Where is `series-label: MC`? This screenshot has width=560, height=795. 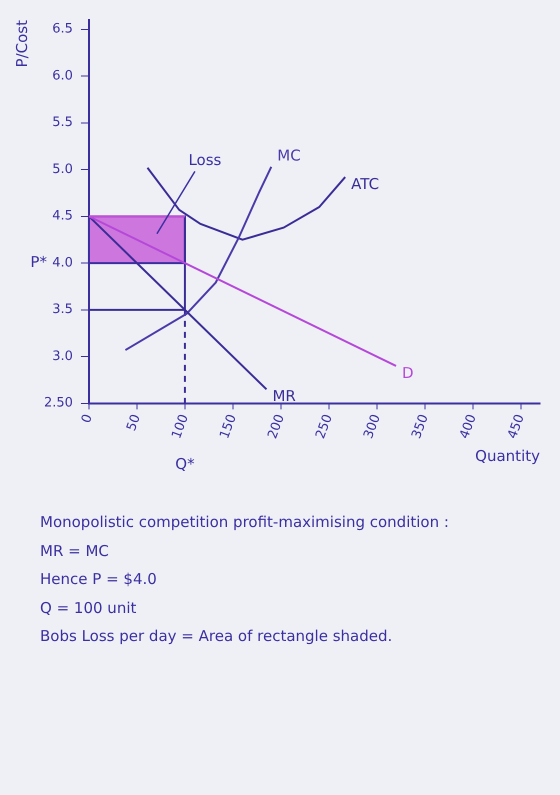 series-label: MC is located at coordinates (289, 155).